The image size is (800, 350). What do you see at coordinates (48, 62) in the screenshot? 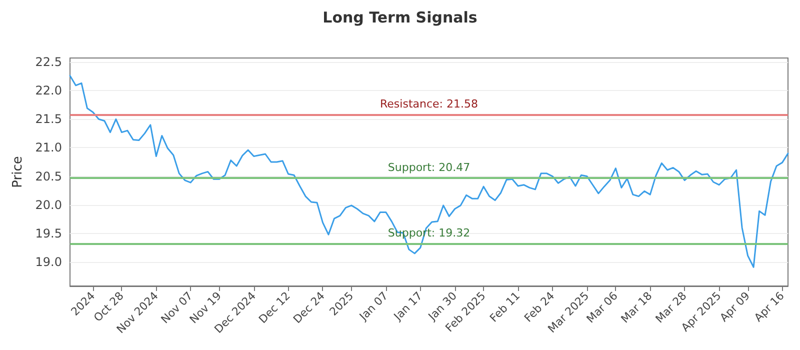
I see `y-tick-label: 22.5` at bounding box center [48, 62].